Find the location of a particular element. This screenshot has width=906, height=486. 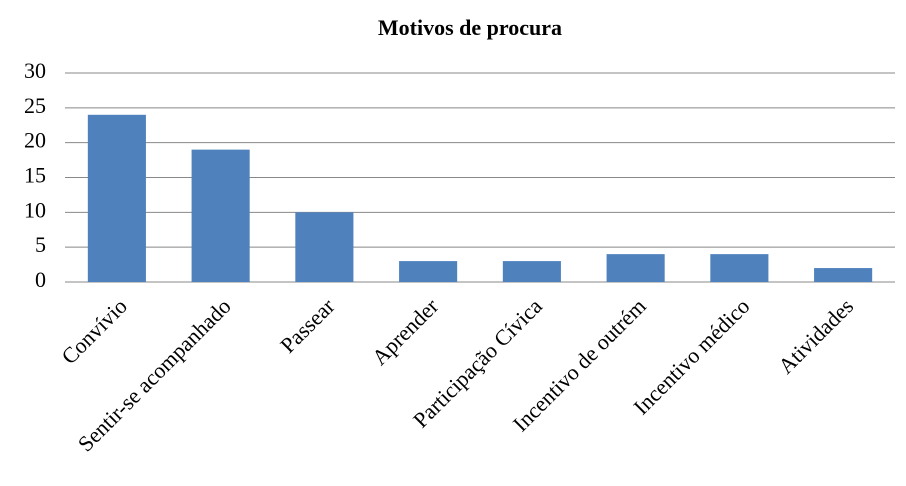

x-tick-label: Atividades is located at coordinates (815, 335).